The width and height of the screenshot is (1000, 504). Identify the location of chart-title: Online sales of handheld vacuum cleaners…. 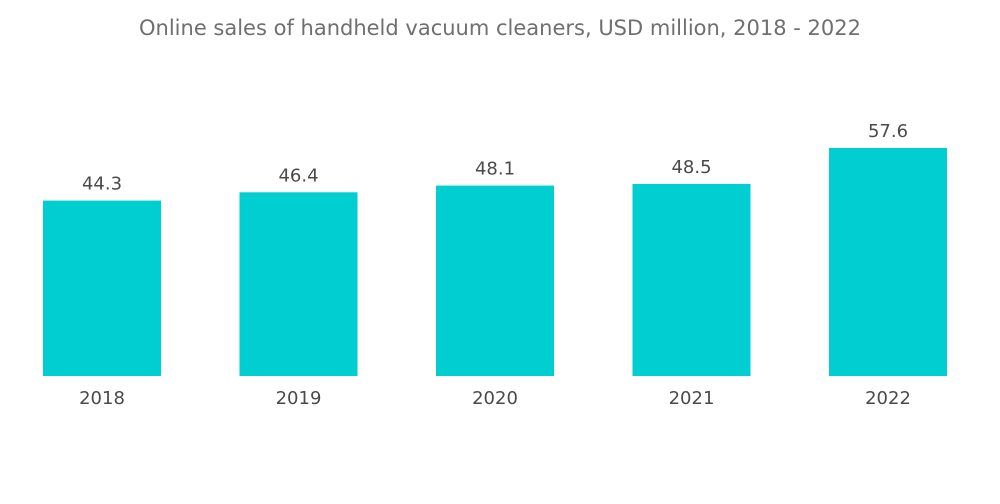
(500, 28).